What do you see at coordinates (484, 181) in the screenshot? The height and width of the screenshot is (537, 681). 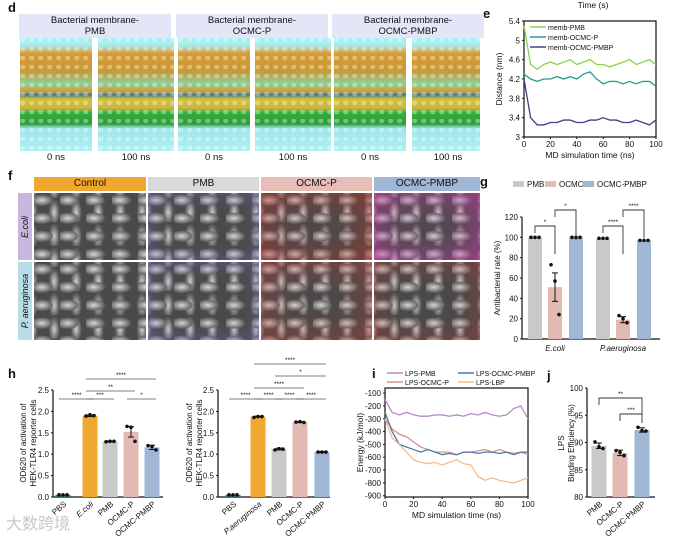 I see `panel-label-g: g` at bounding box center [484, 181].